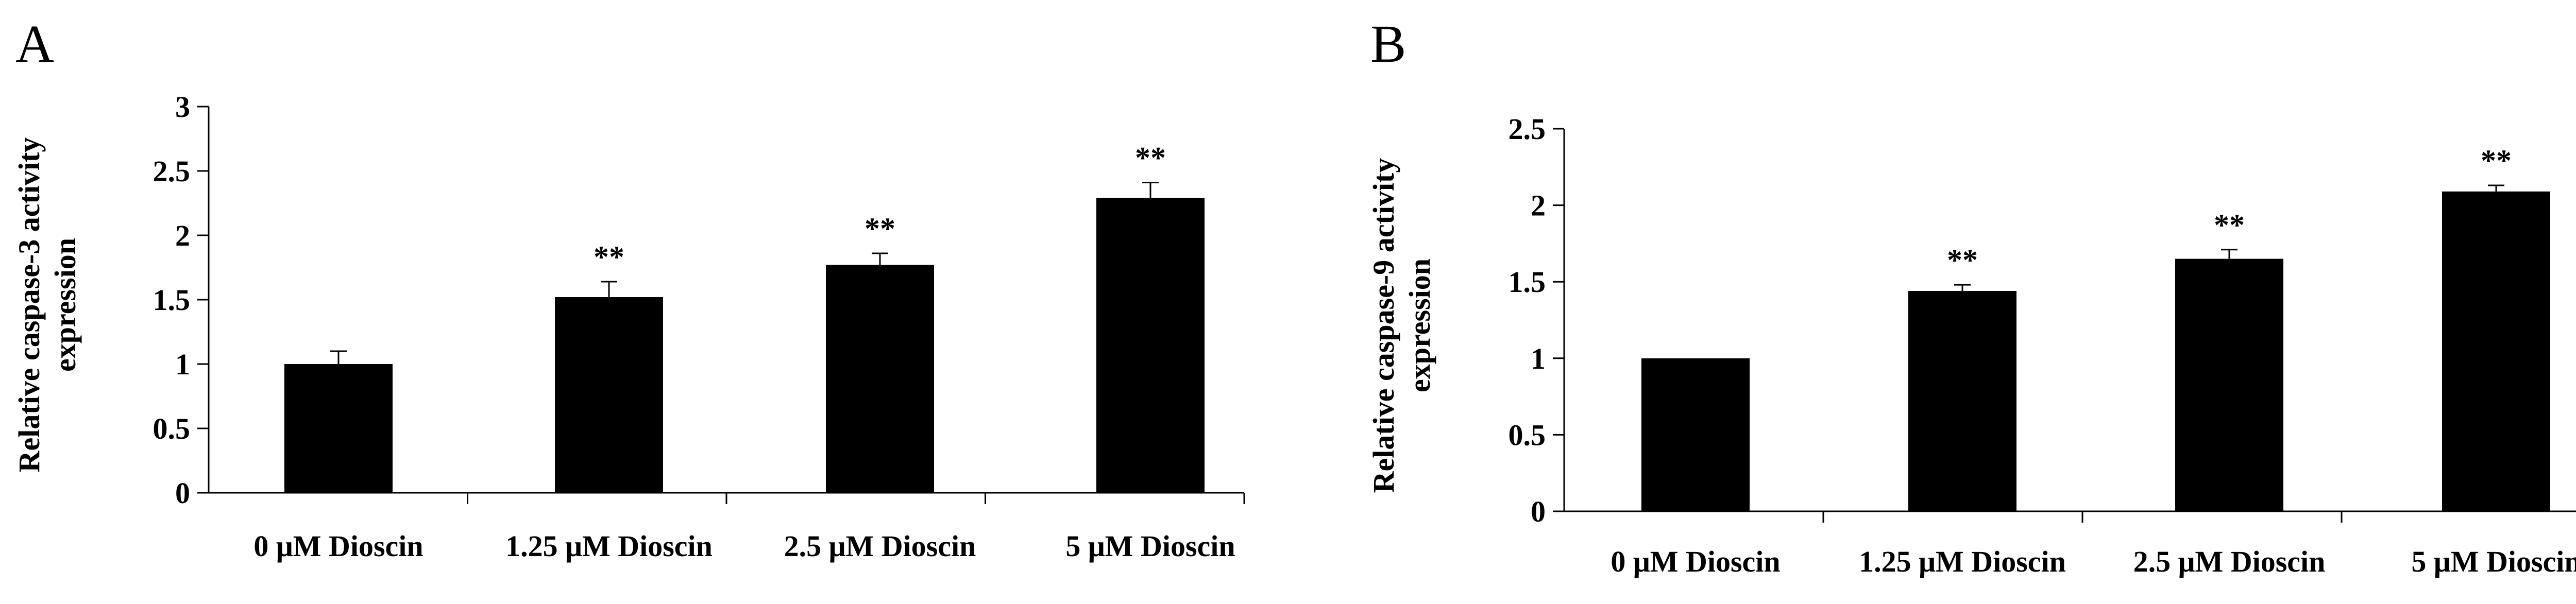 The width and height of the screenshot is (2576, 604). What do you see at coordinates (1383, 326) in the screenshot?
I see `panel-b-ylabel-line1: Relative caspase-9 activity` at bounding box center [1383, 326].